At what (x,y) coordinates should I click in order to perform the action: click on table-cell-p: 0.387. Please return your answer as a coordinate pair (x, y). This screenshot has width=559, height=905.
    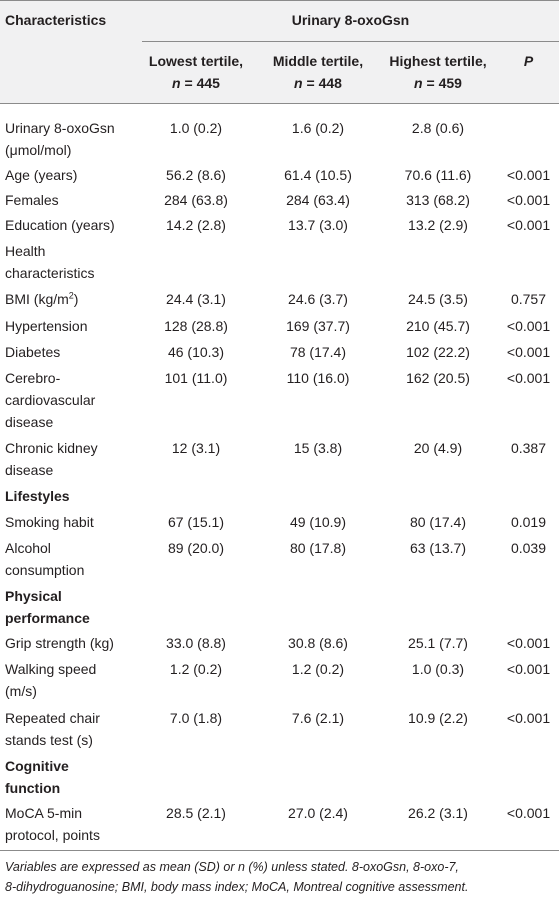
    Looking at the image, I should click on (528, 448).